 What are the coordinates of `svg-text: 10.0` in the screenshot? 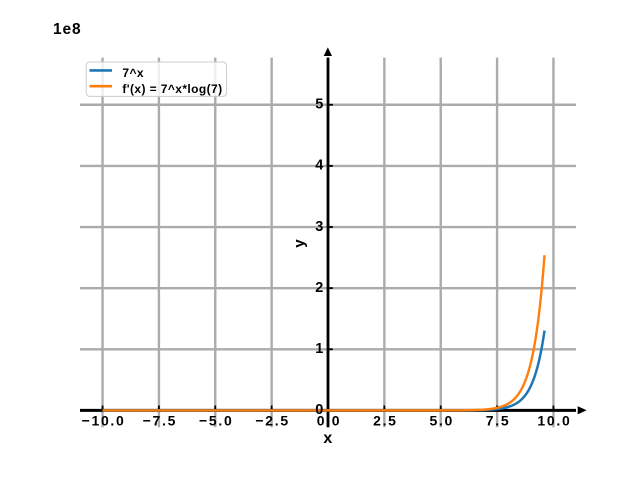 It's located at (554, 420).